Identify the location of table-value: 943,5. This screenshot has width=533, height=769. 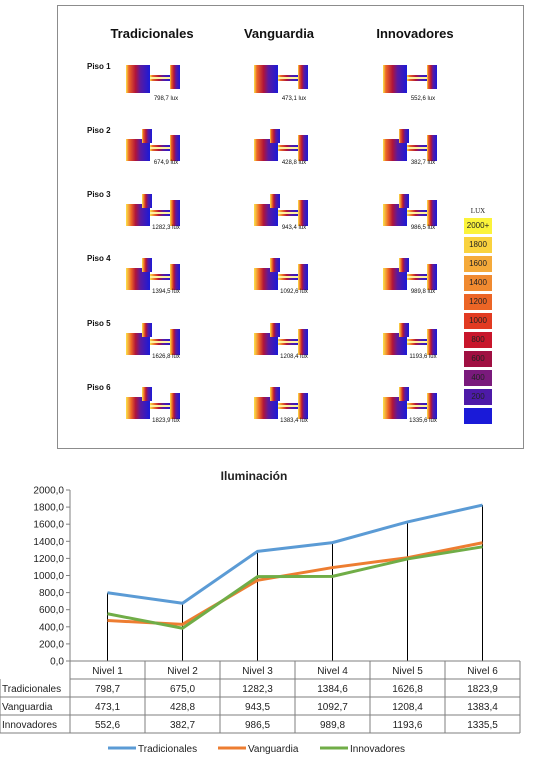
(257, 707).